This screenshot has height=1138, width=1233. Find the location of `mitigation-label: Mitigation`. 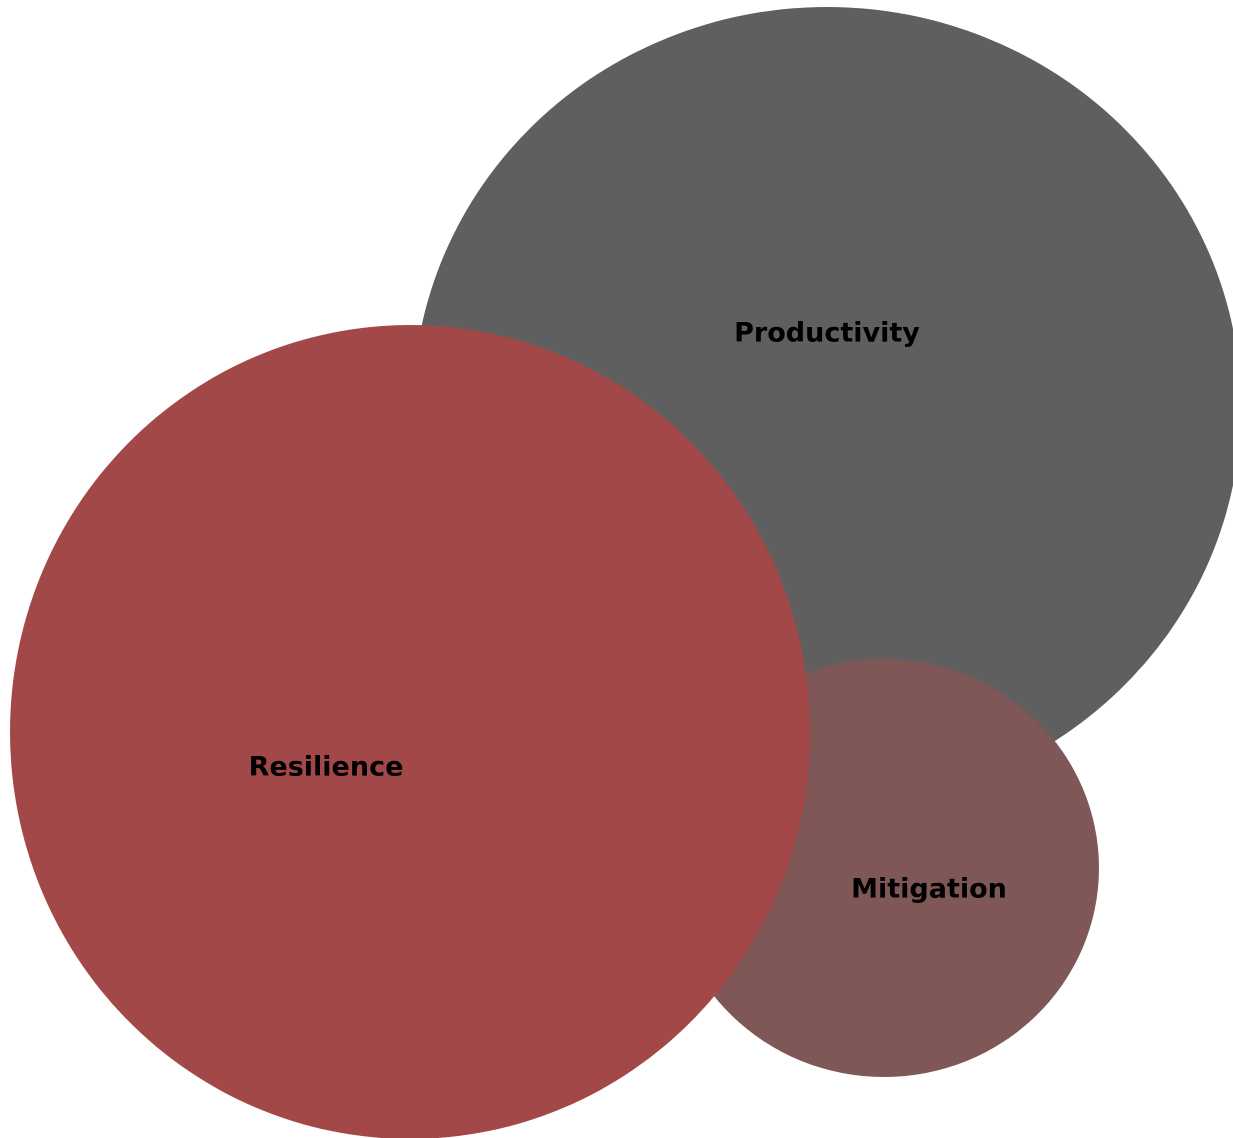

mitigation-label: Mitigation is located at coordinates (929, 889).